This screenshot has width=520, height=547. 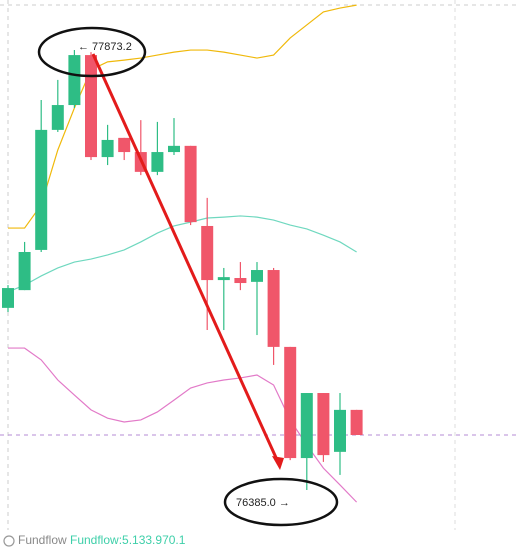 What do you see at coordinates (182, 254) in the screenshot?
I see `band-line` at bounding box center [182, 254].